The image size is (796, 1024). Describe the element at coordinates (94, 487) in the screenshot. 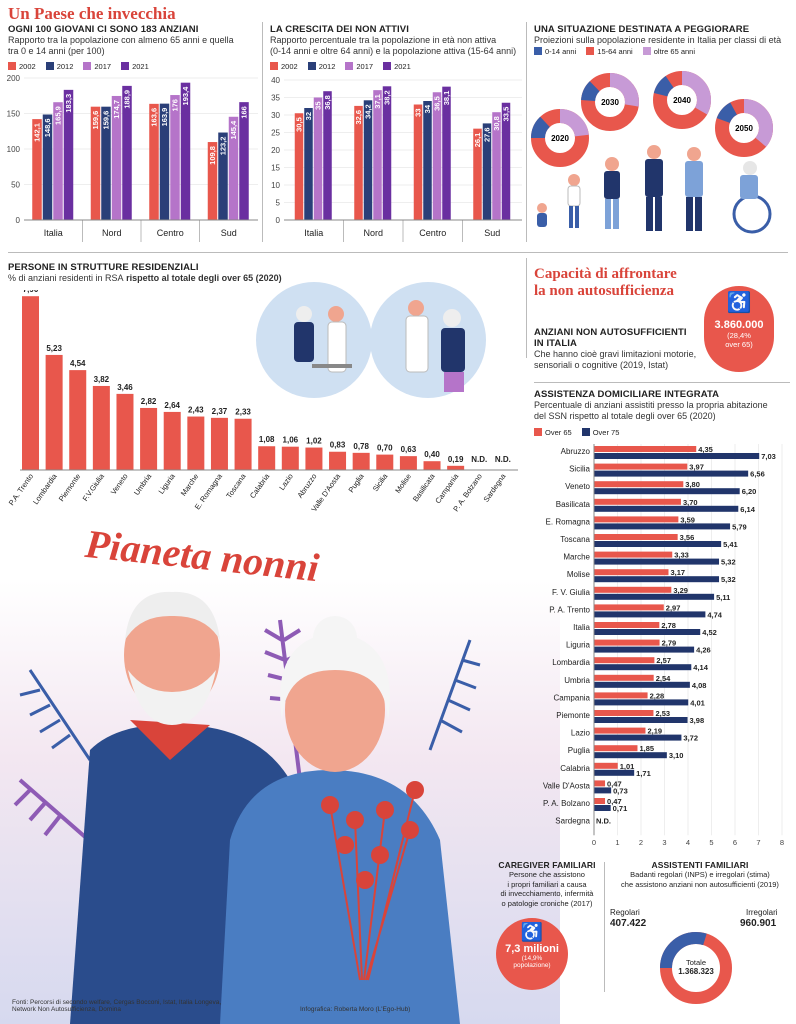

I see `x-tick-label: F.V.Giulia` at that location.